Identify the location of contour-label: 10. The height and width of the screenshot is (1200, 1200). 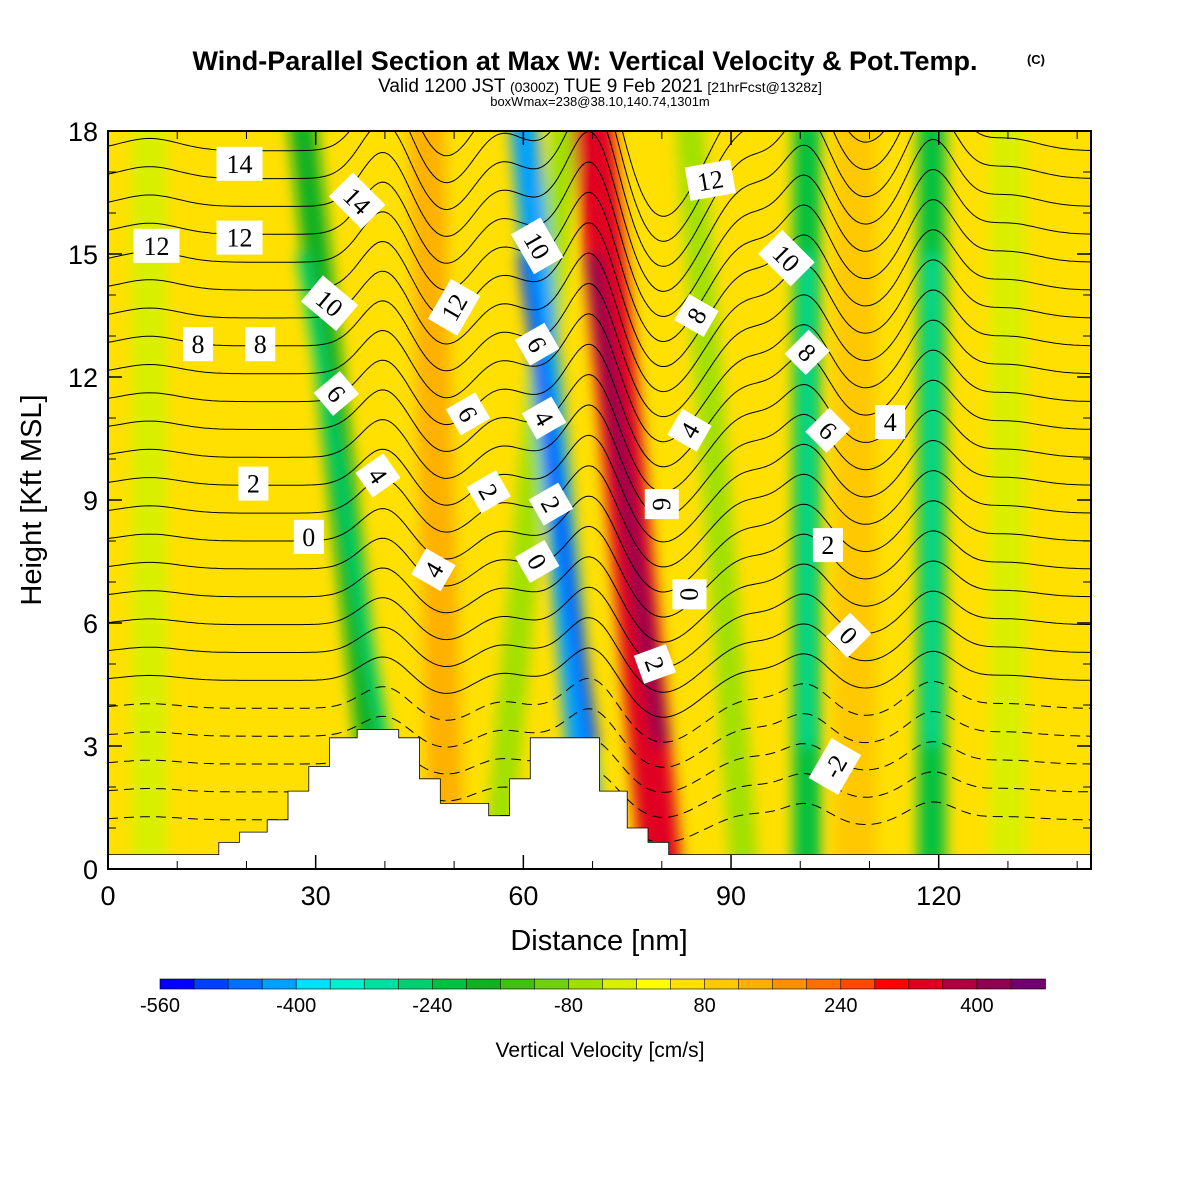
(537, 246).